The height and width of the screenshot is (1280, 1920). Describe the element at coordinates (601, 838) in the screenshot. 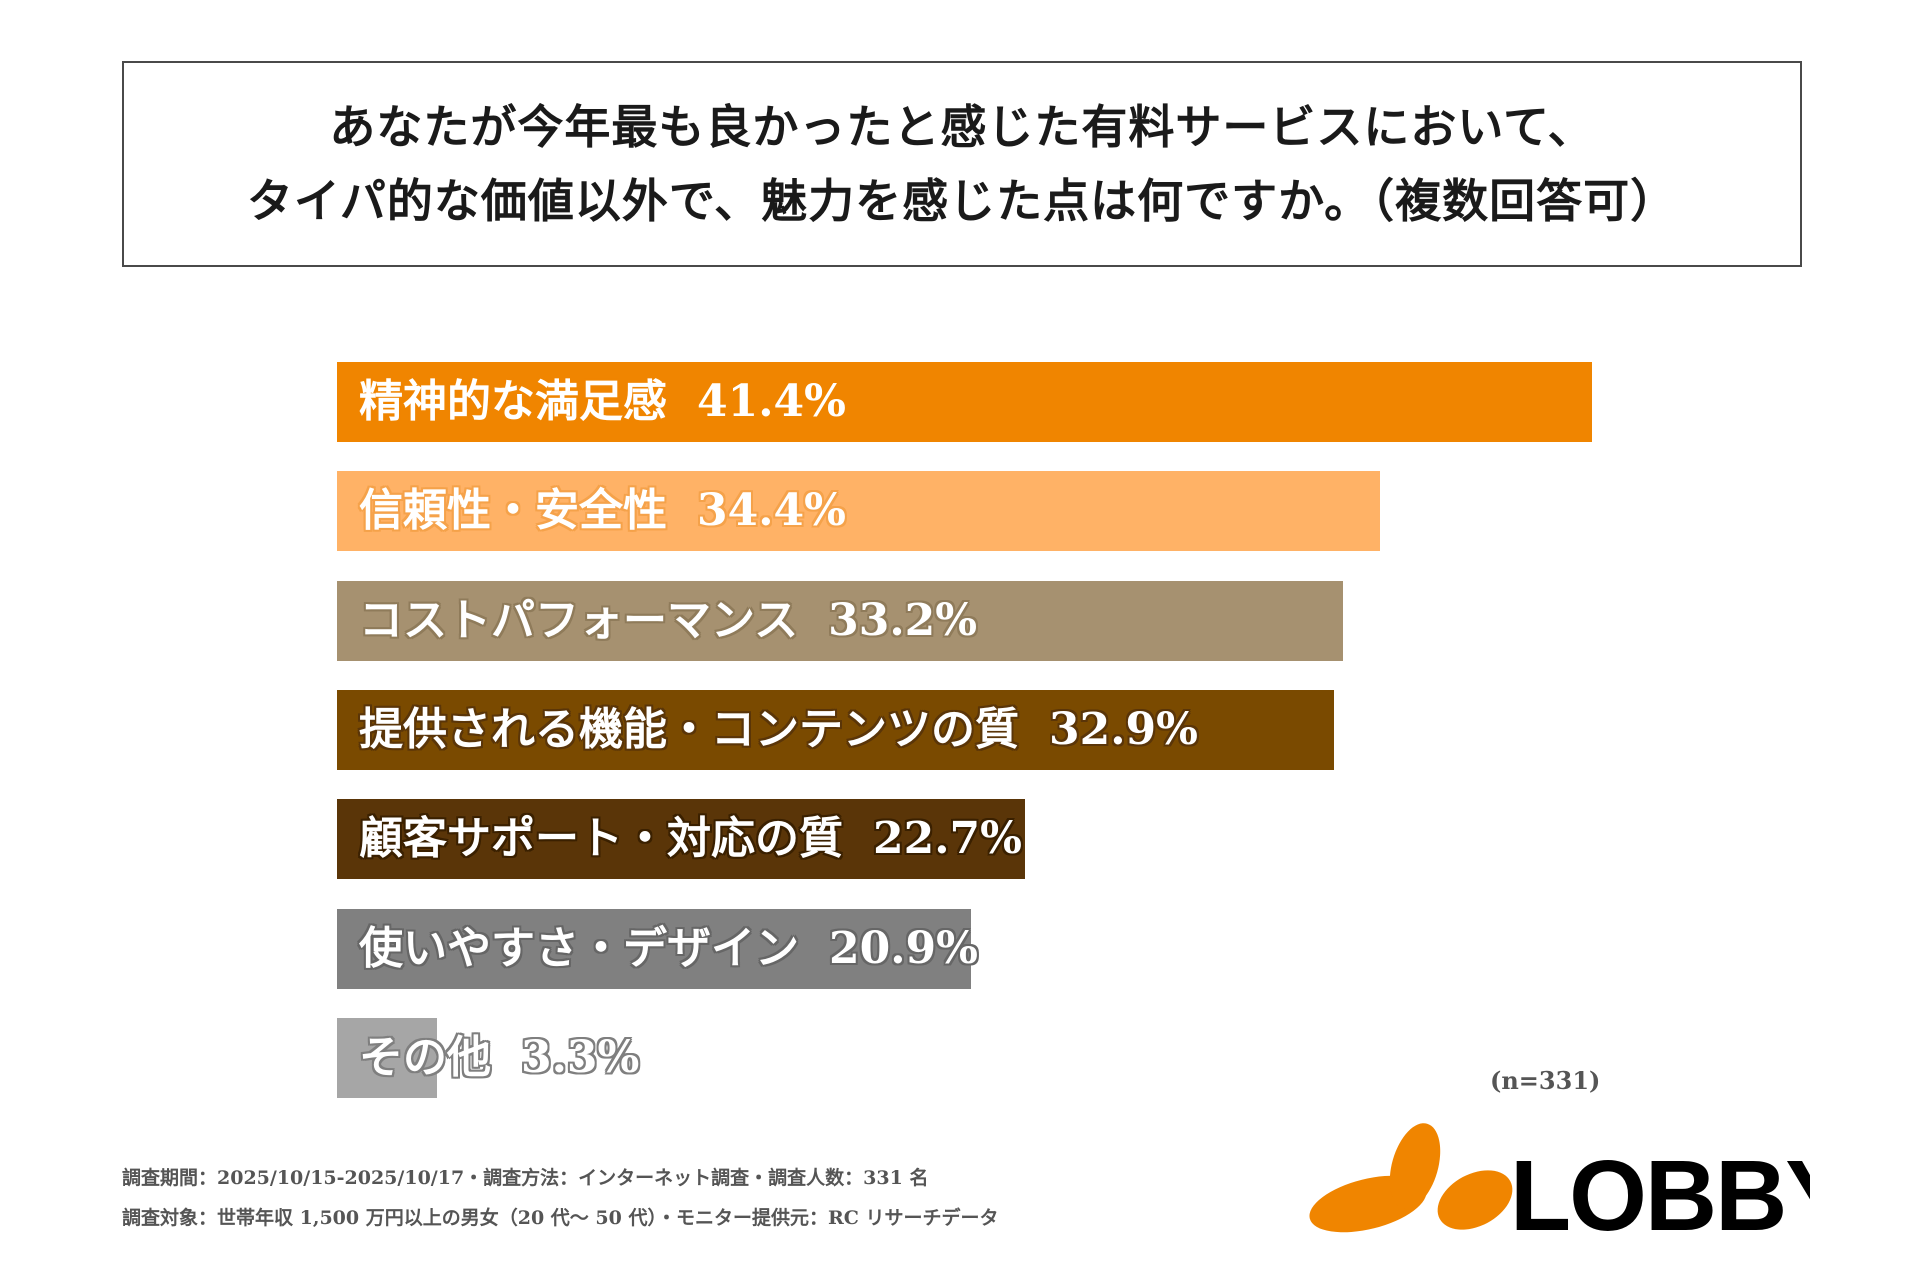

I see `category-label: 顧客サポート・対応の質` at that location.